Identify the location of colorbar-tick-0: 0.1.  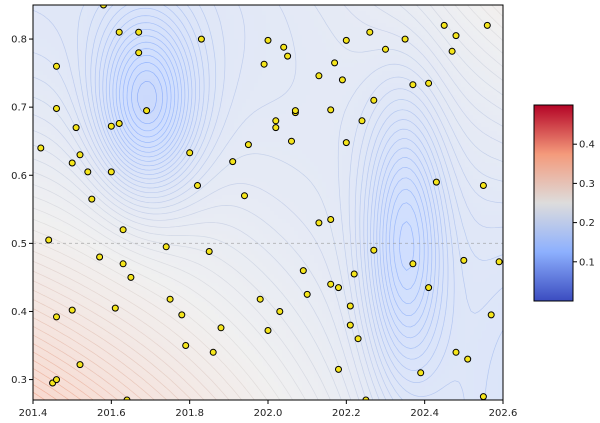
(584, 262).